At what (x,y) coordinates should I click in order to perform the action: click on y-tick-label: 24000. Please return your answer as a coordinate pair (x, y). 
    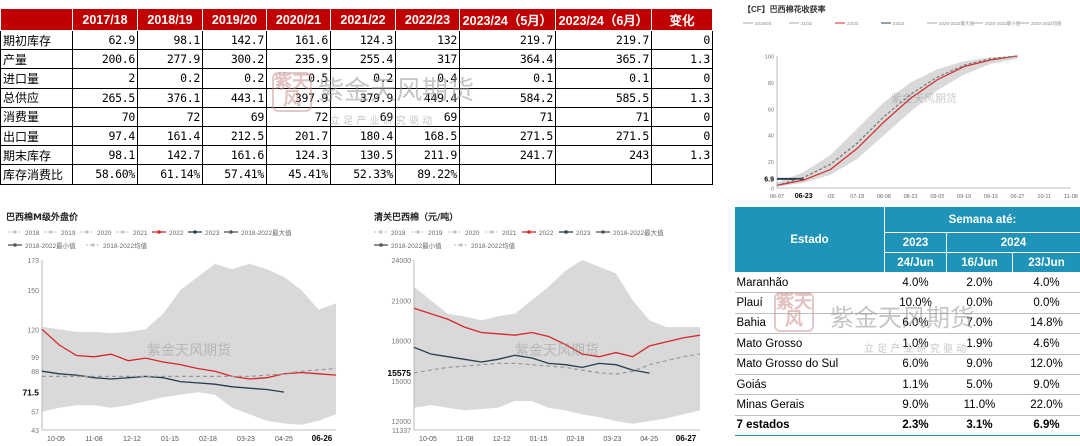
    Looking at the image, I should click on (402, 261).